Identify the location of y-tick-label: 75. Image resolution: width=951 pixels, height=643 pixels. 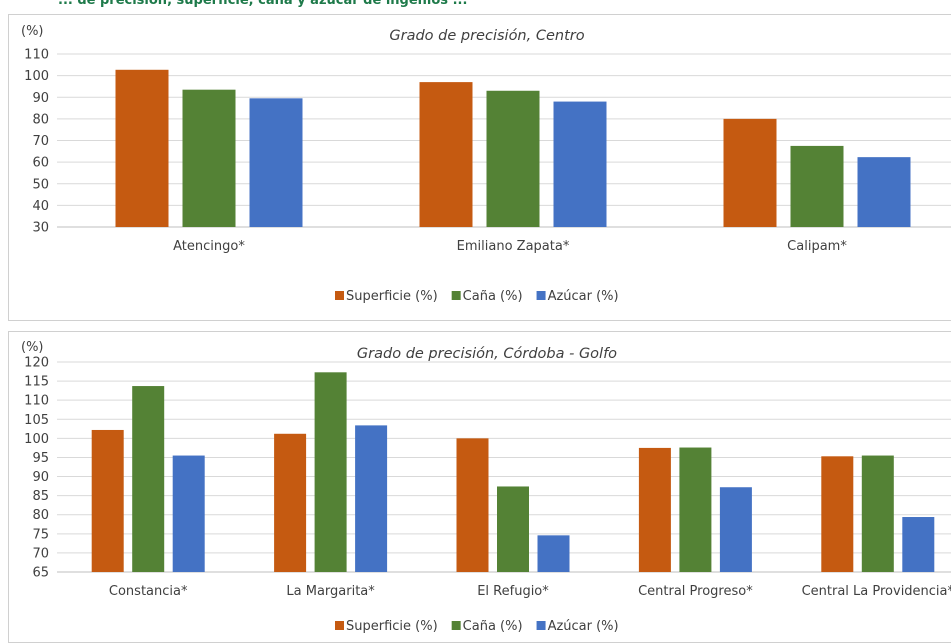
(40, 534).